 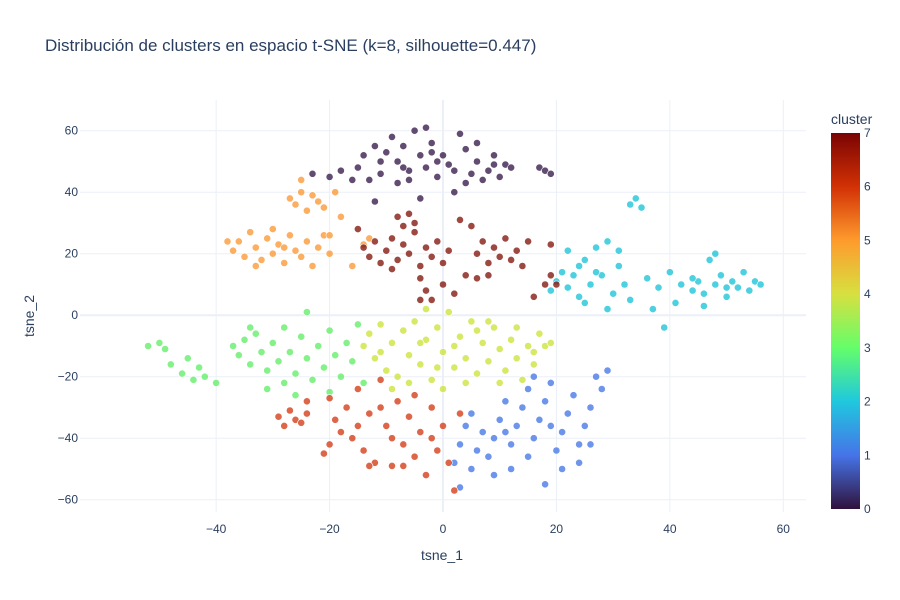 I want to click on y-tick-label: 20, so click(x=72, y=254).